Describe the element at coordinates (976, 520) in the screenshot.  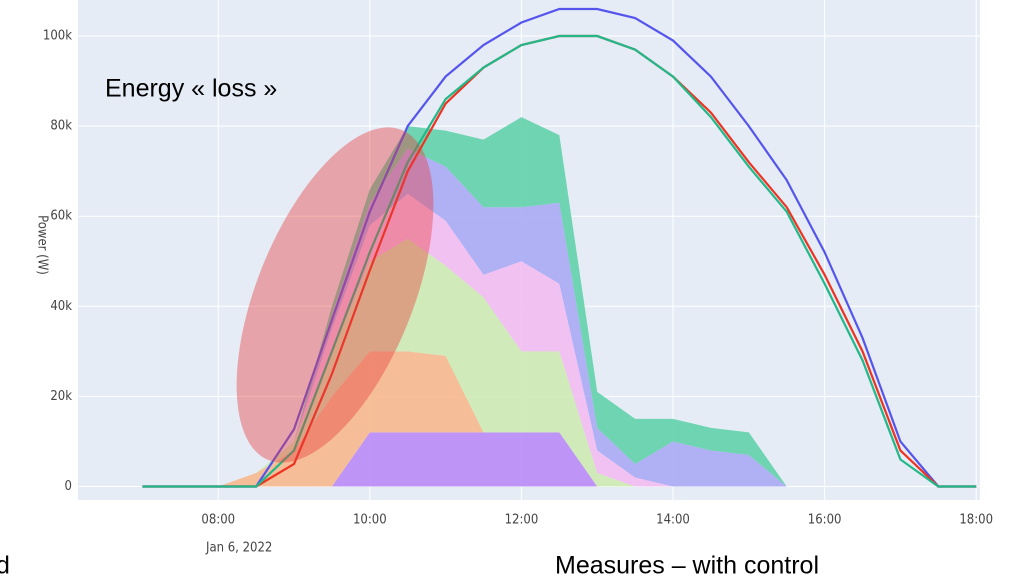
I see `x-tick-label: 18:00` at that location.